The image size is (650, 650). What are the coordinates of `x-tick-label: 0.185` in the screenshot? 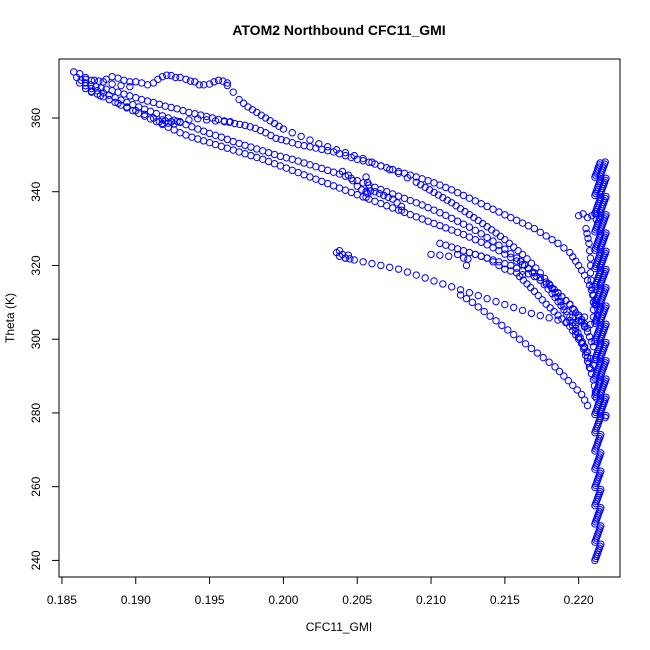 It's located at (62, 600).